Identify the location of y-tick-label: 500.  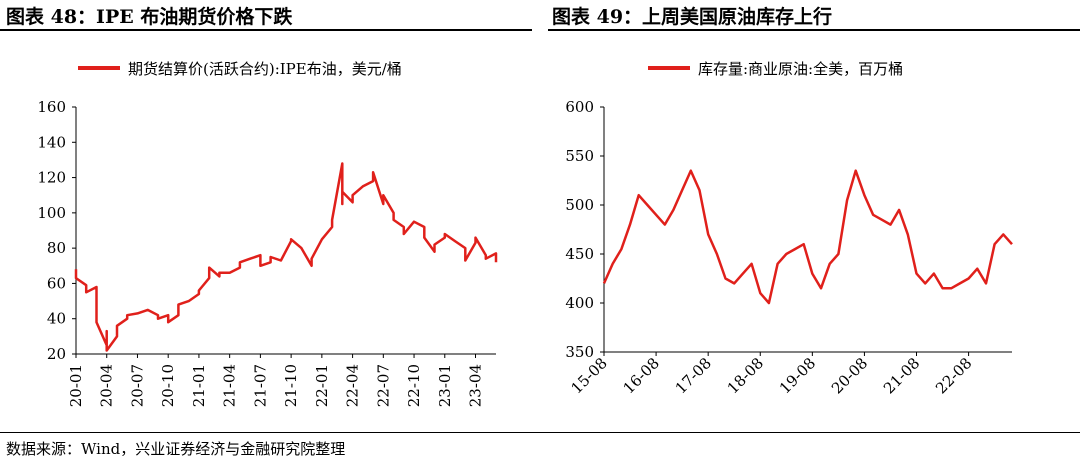
(579, 205).